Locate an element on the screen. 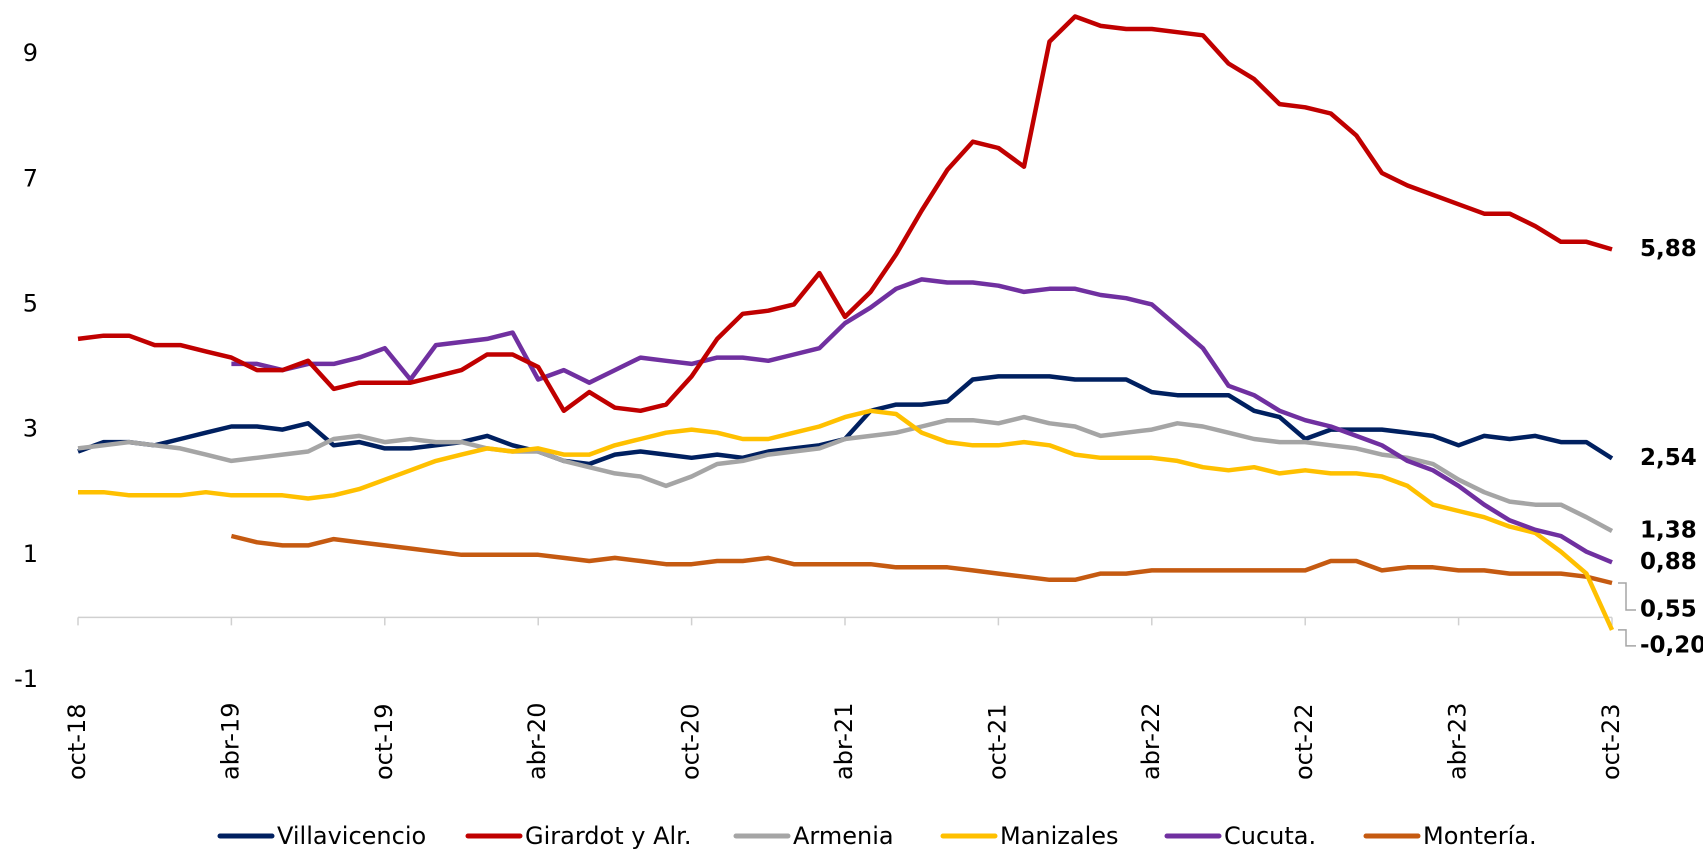 The height and width of the screenshot is (851, 1703). data-label: 2,54 is located at coordinates (1668, 458).